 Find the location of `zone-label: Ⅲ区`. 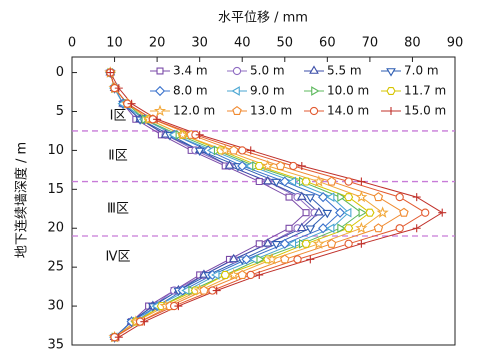

zone-label: Ⅲ区 is located at coordinates (118, 208).